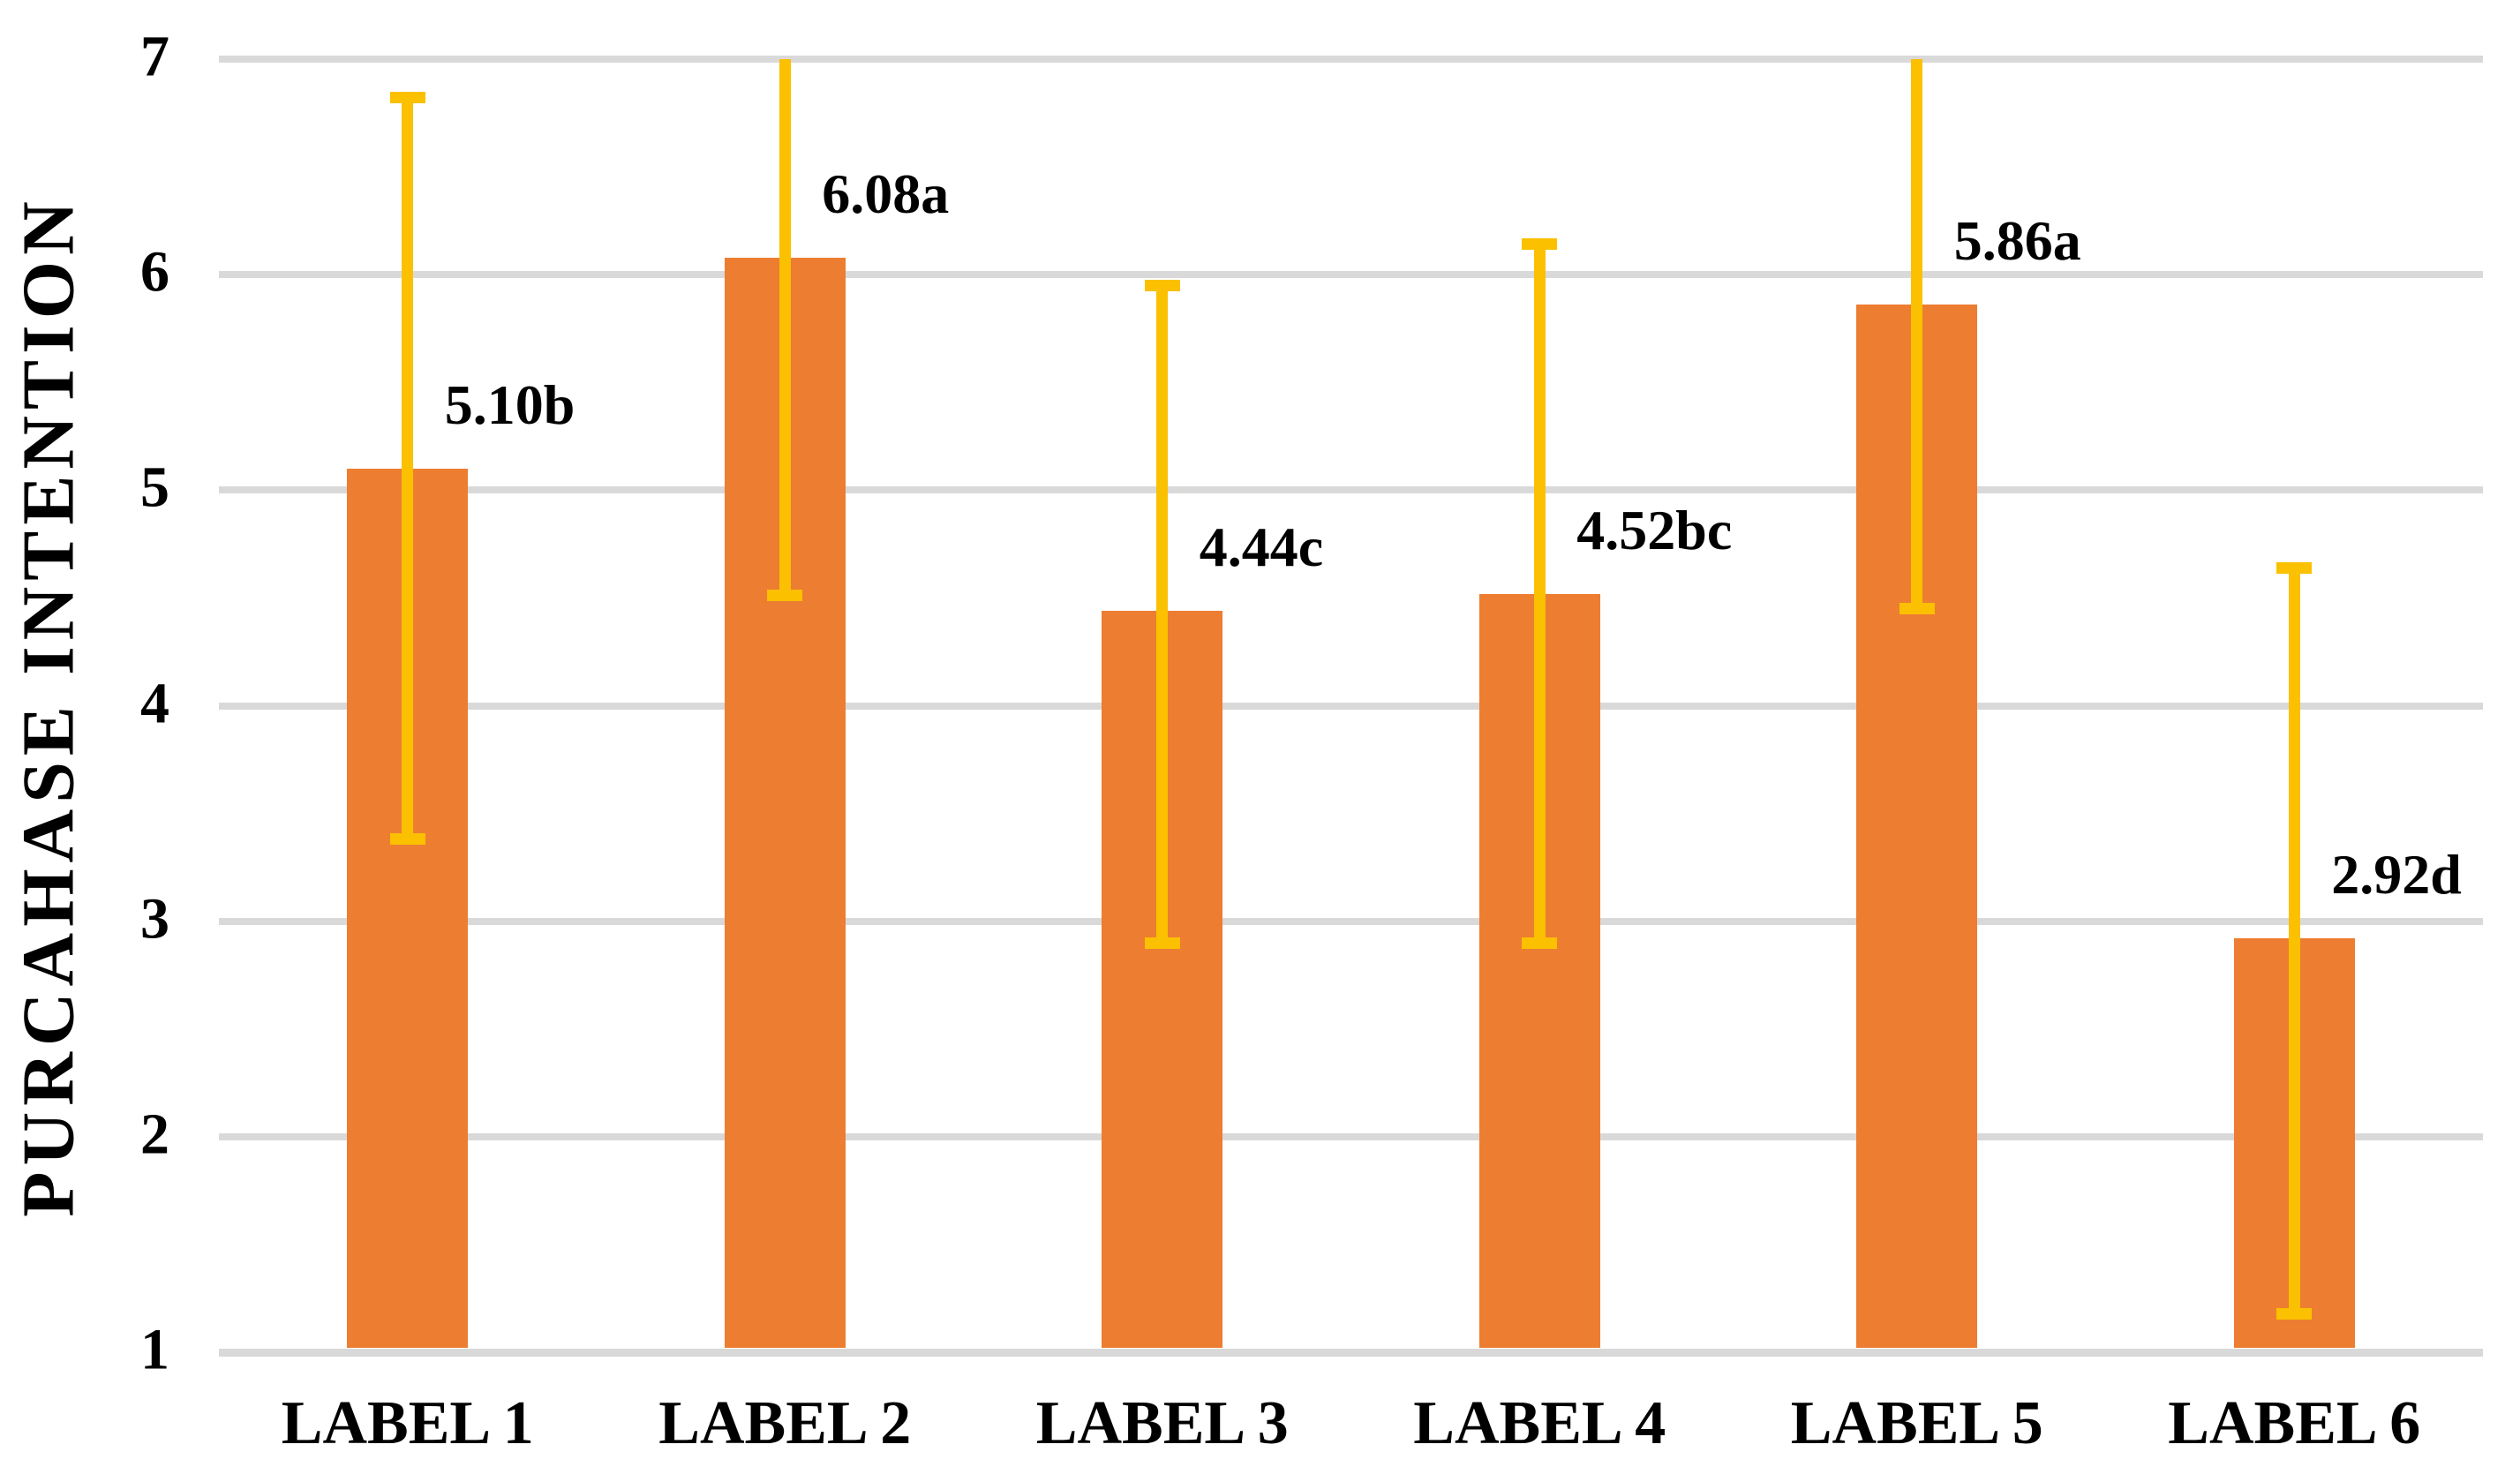 The image size is (2520, 1482). What do you see at coordinates (154, 488) in the screenshot?
I see `y-tick-label: 5` at bounding box center [154, 488].